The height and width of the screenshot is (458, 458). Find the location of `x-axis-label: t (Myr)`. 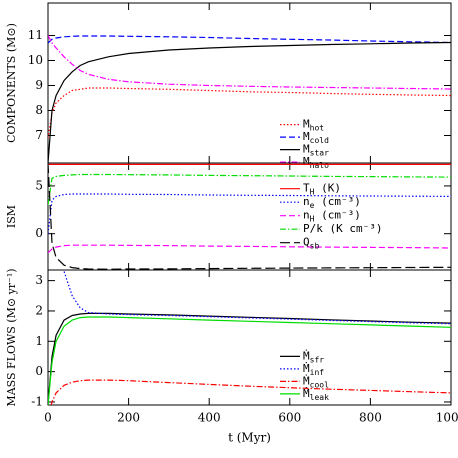

x-axis-label: t (Myr) is located at coordinates (249, 438).